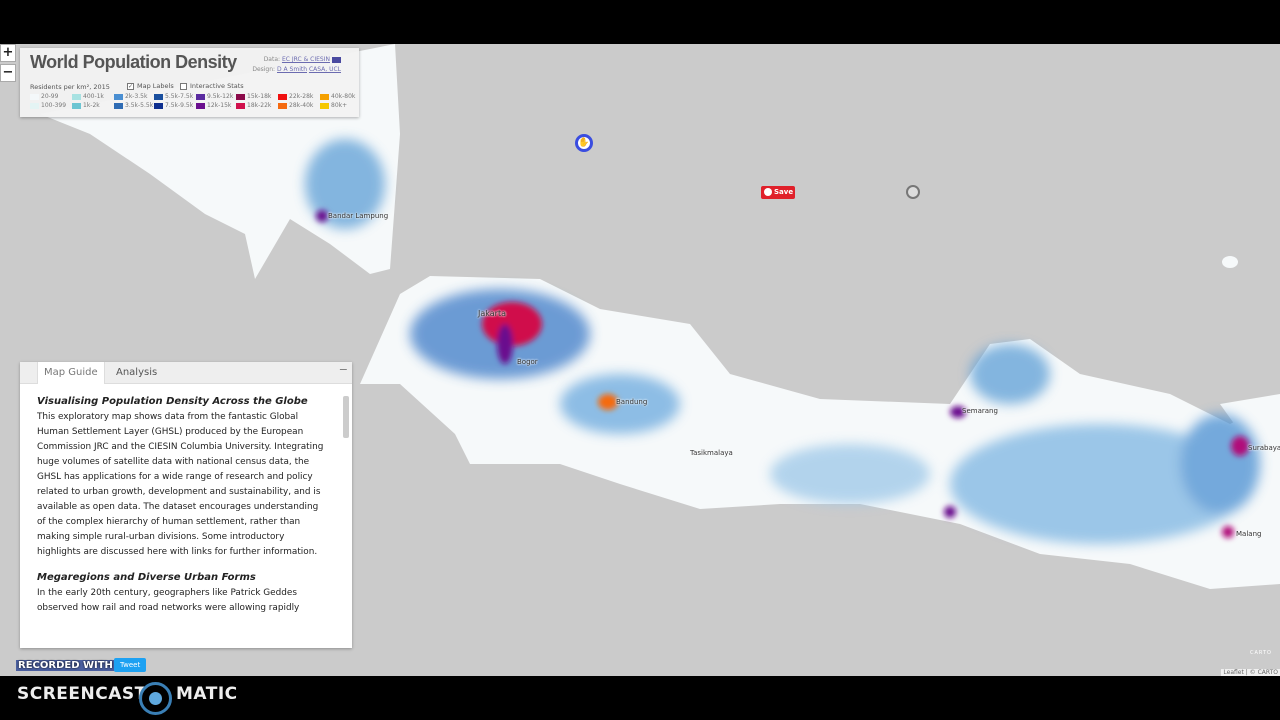  What do you see at coordinates (136, 96) in the screenshot?
I see `legend-class-label: 2k-3.5k` at bounding box center [136, 96].